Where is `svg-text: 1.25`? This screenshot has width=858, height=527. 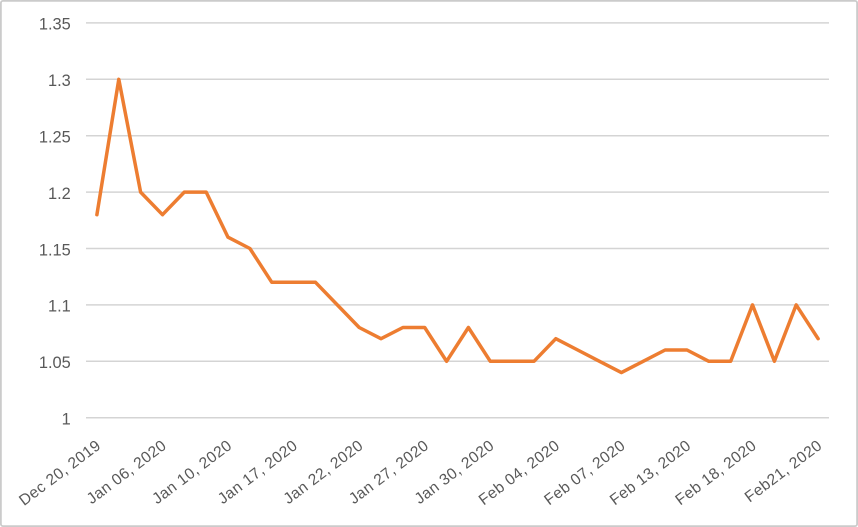 svg-text: 1.25 is located at coordinates (55, 138).